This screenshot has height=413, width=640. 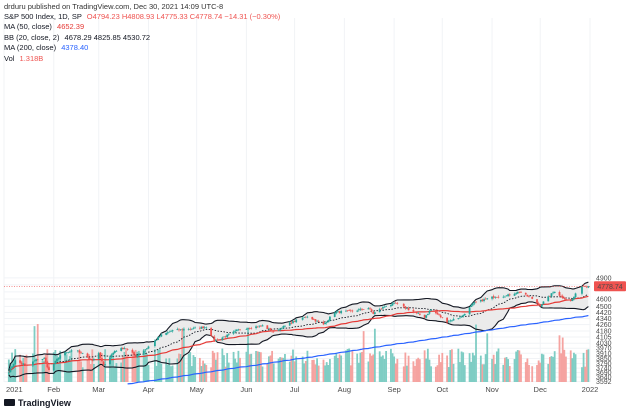 I want to click on y-tick-label: 4180, so click(x=604, y=331).